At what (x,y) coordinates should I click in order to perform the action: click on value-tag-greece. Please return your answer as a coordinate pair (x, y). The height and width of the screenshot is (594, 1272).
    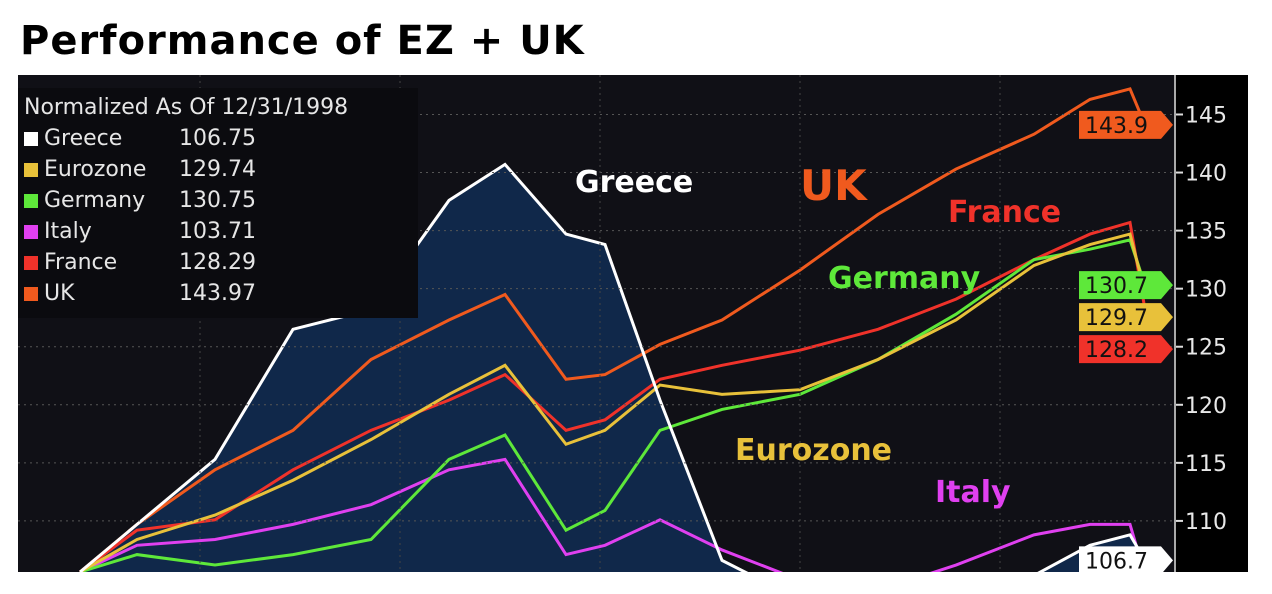
    Looking at the image, I should click on (1126, 560).